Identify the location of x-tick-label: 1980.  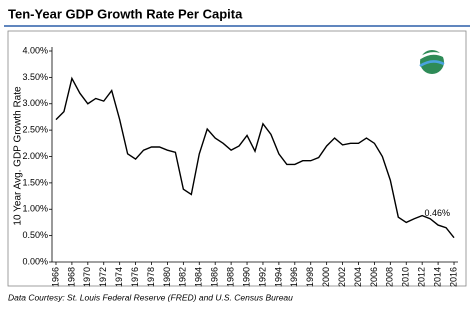
(167, 277).